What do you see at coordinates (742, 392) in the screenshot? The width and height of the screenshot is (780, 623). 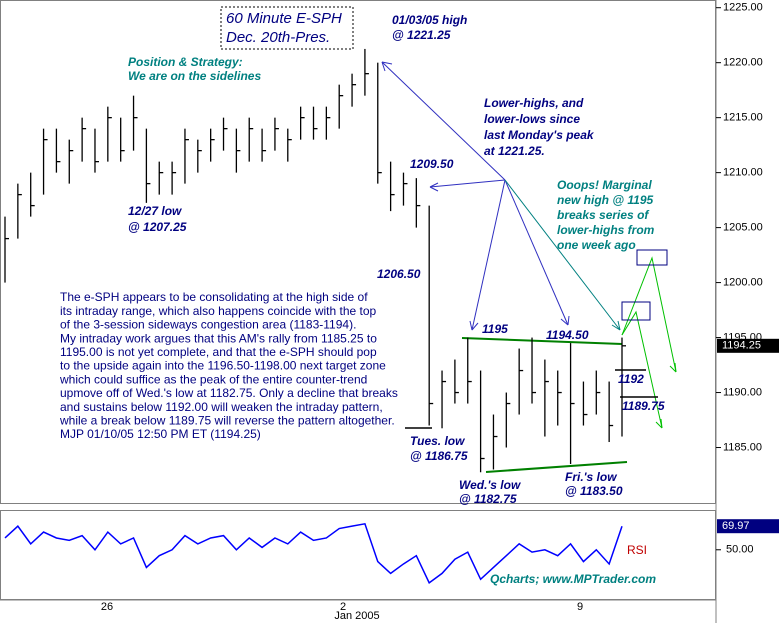 I see `y-tick-label: 1190.00` at bounding box center [742, 392].